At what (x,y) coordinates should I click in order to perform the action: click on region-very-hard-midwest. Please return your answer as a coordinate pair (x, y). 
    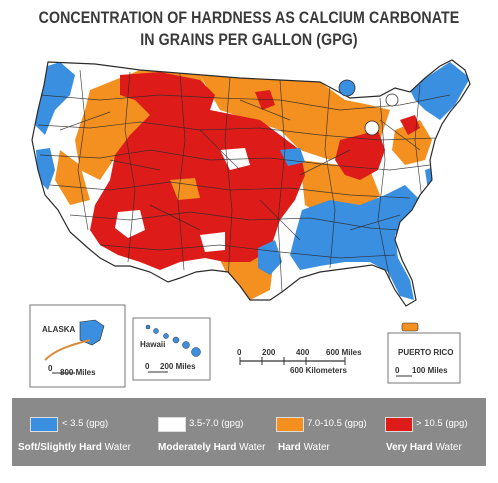
    Looking at the image, I should click on (360, 155).